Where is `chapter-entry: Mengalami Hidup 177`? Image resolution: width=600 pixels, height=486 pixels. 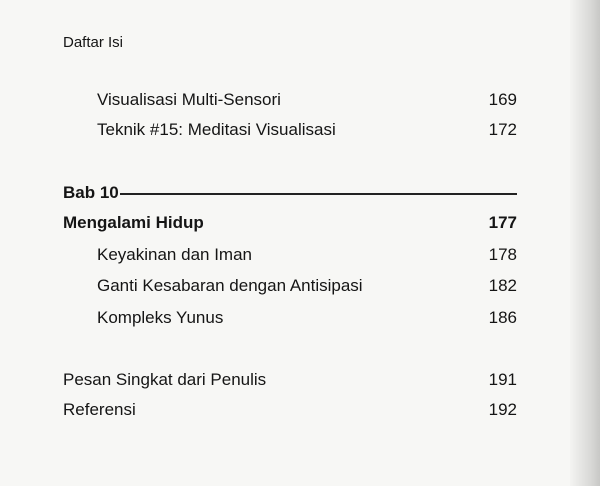 chapter-entry: Mengalami Hidup 177 is located at coordinates (290, 223).